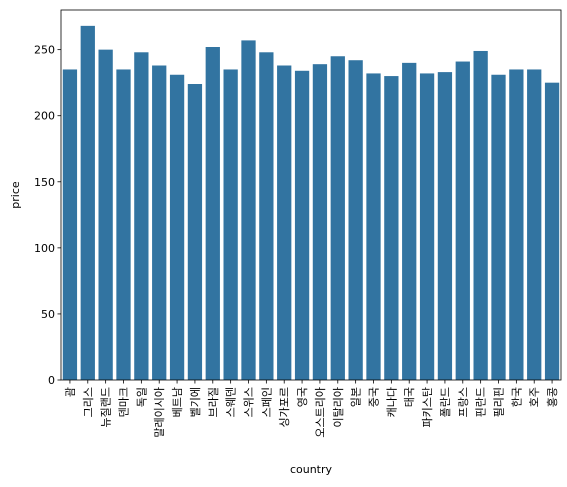  I want to click on x-tick-label: 뉴질랜드, so click(106, 407).